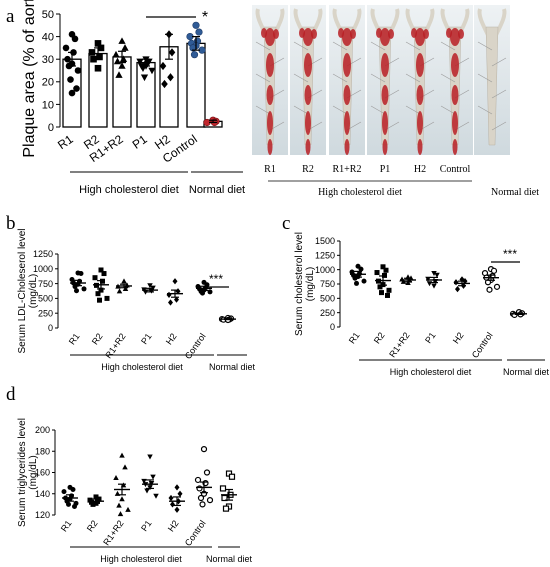 The height and width of the screenshot is (567, 550). What do you see at coordinates (515, 192) in the screenshot?
I see `photo-group-normal: Normal diet` at bounding box center [515, 192].